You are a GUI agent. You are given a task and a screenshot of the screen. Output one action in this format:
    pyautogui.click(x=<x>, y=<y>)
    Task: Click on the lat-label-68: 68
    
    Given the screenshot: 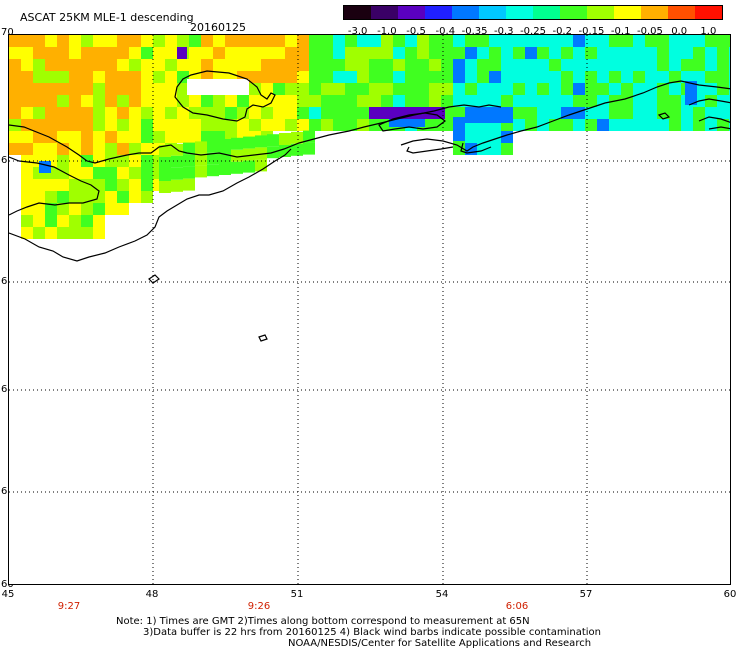 What is the action you would take?
    pyautogui.click(x=7, y=160)
    